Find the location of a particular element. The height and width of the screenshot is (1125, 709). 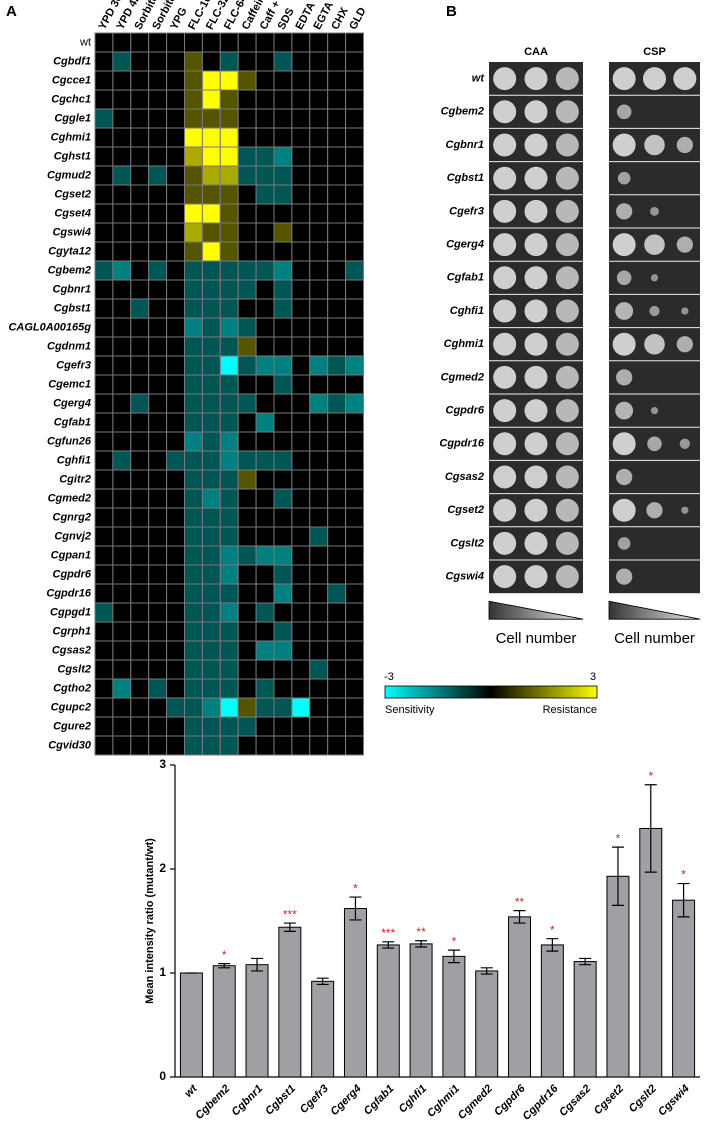

significance: * is located at coordinates (454, 941).